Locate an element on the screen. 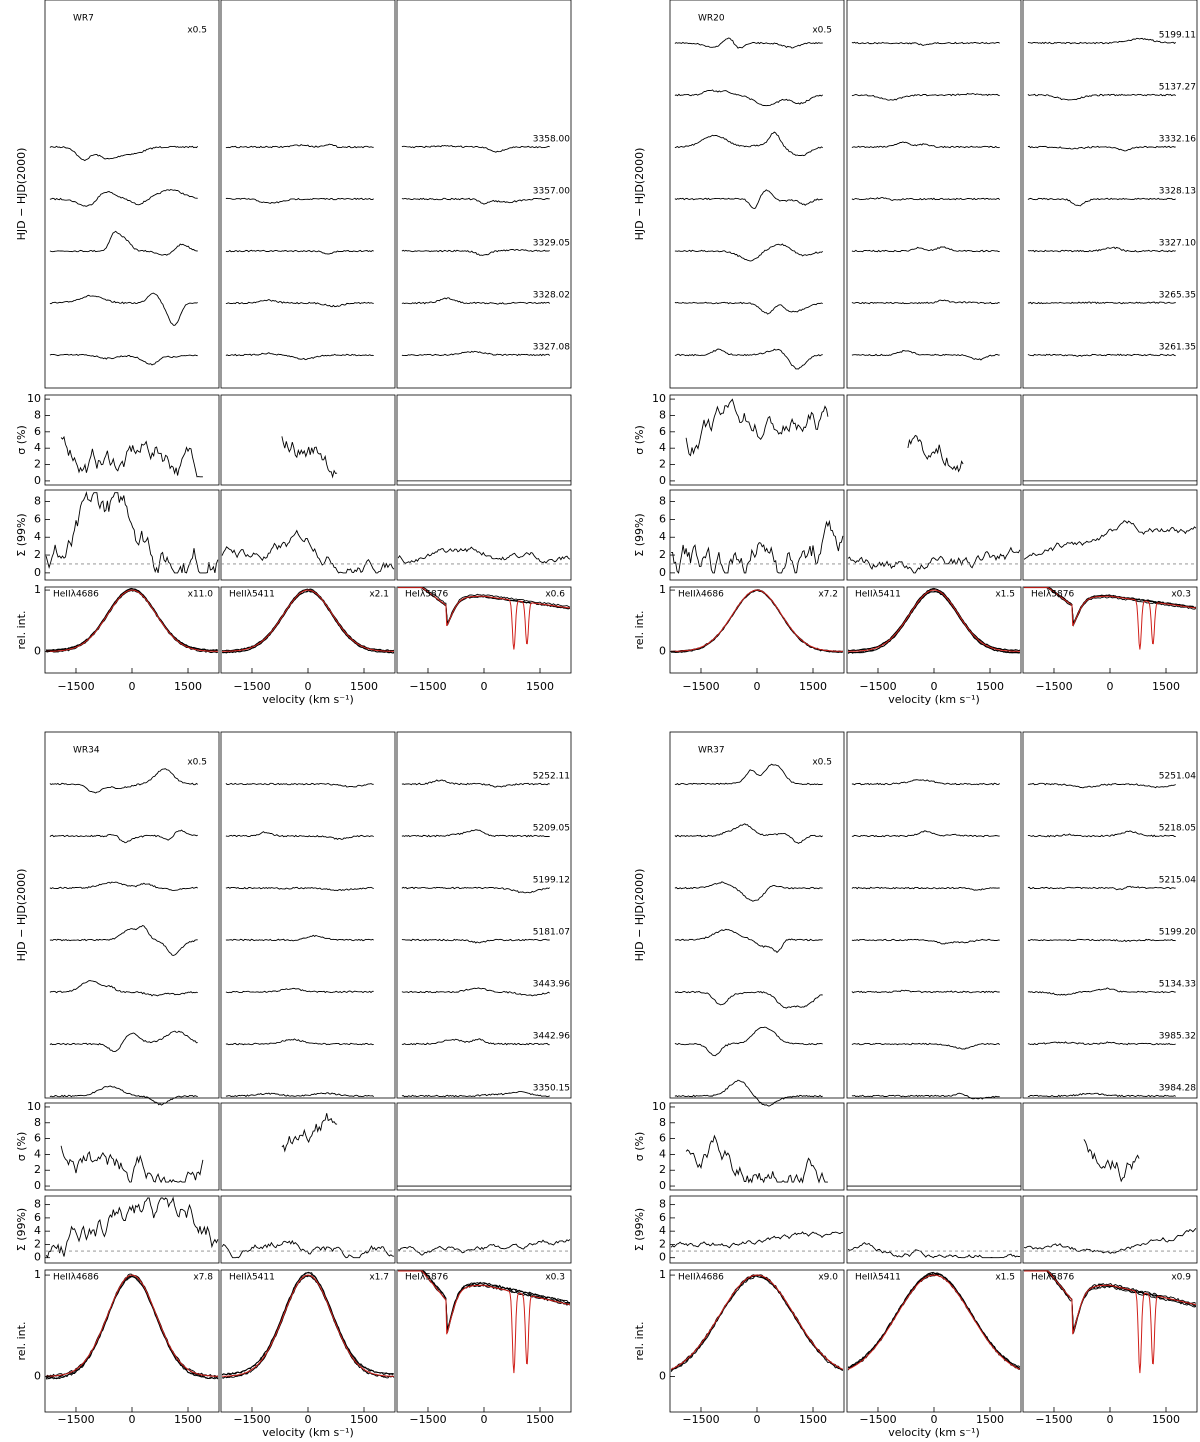 The height and width of the screenshot is (1442, 1200). line-scale: x7.2 is located at coordinates (828, 595).